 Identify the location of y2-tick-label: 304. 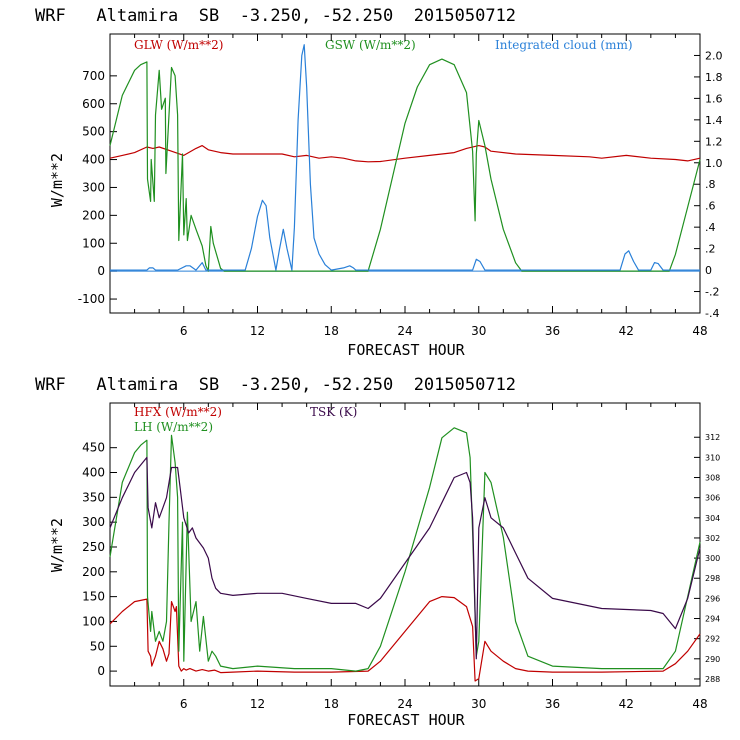
(712, 518).